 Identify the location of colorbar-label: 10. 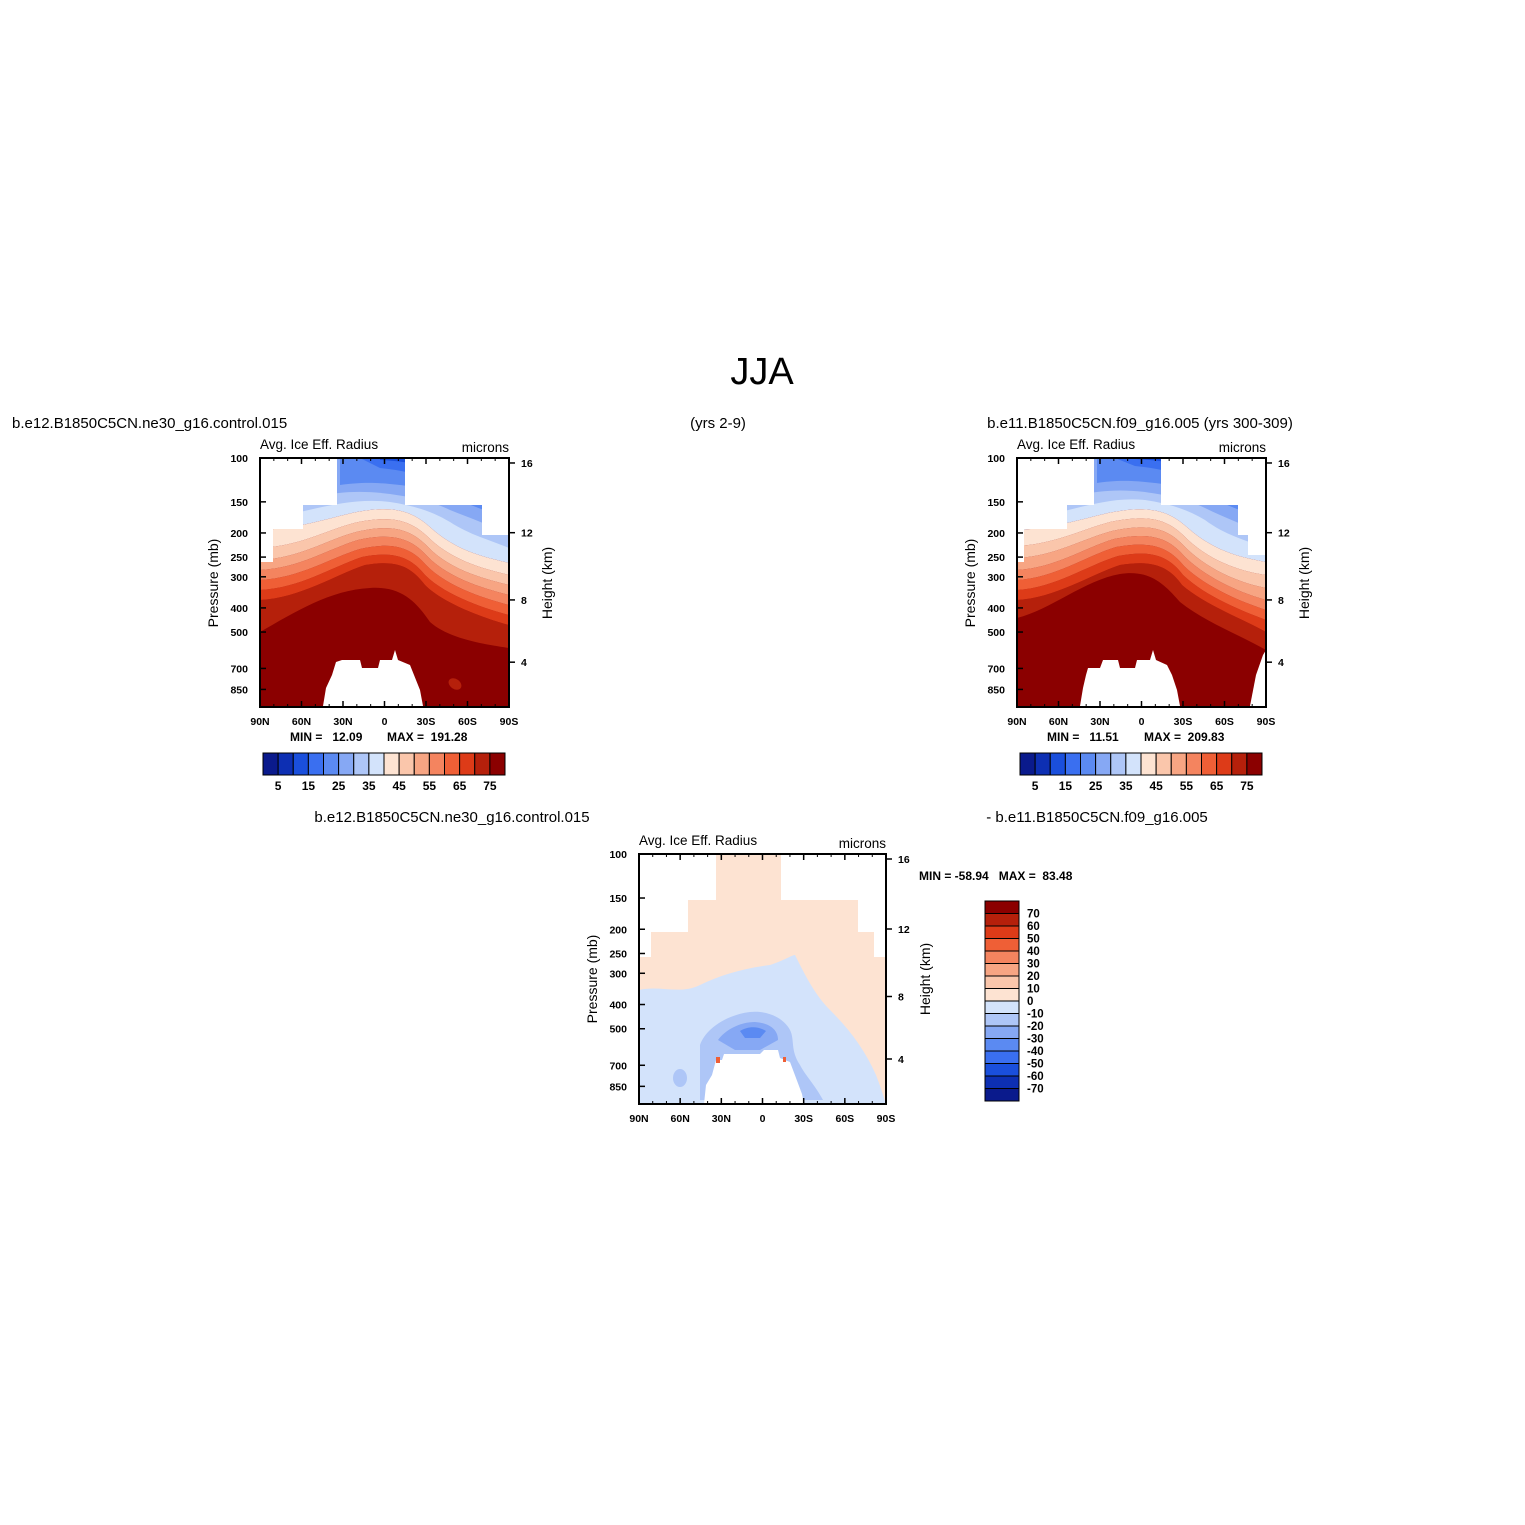
(1033, 990).